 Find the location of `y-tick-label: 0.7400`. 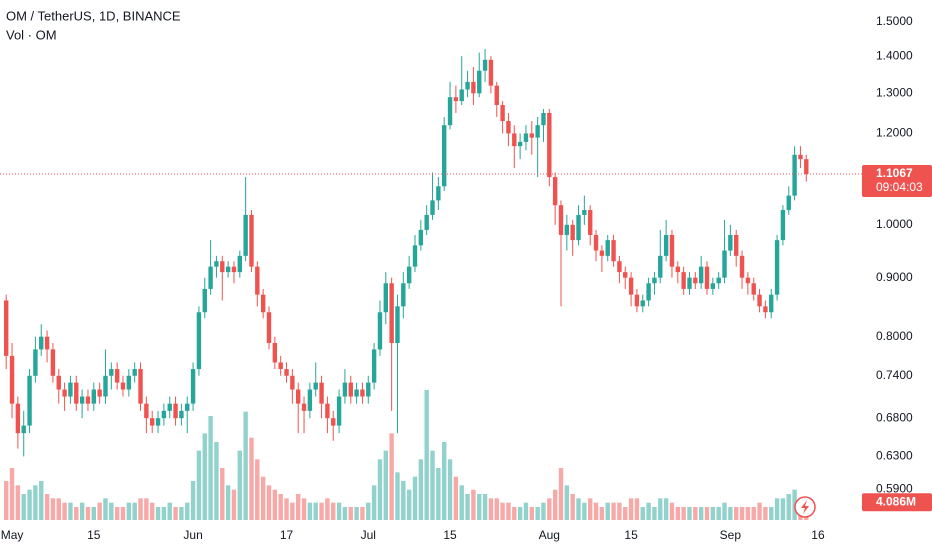

y-tick-label: 0.7400 is located at coordinates (894, 375).